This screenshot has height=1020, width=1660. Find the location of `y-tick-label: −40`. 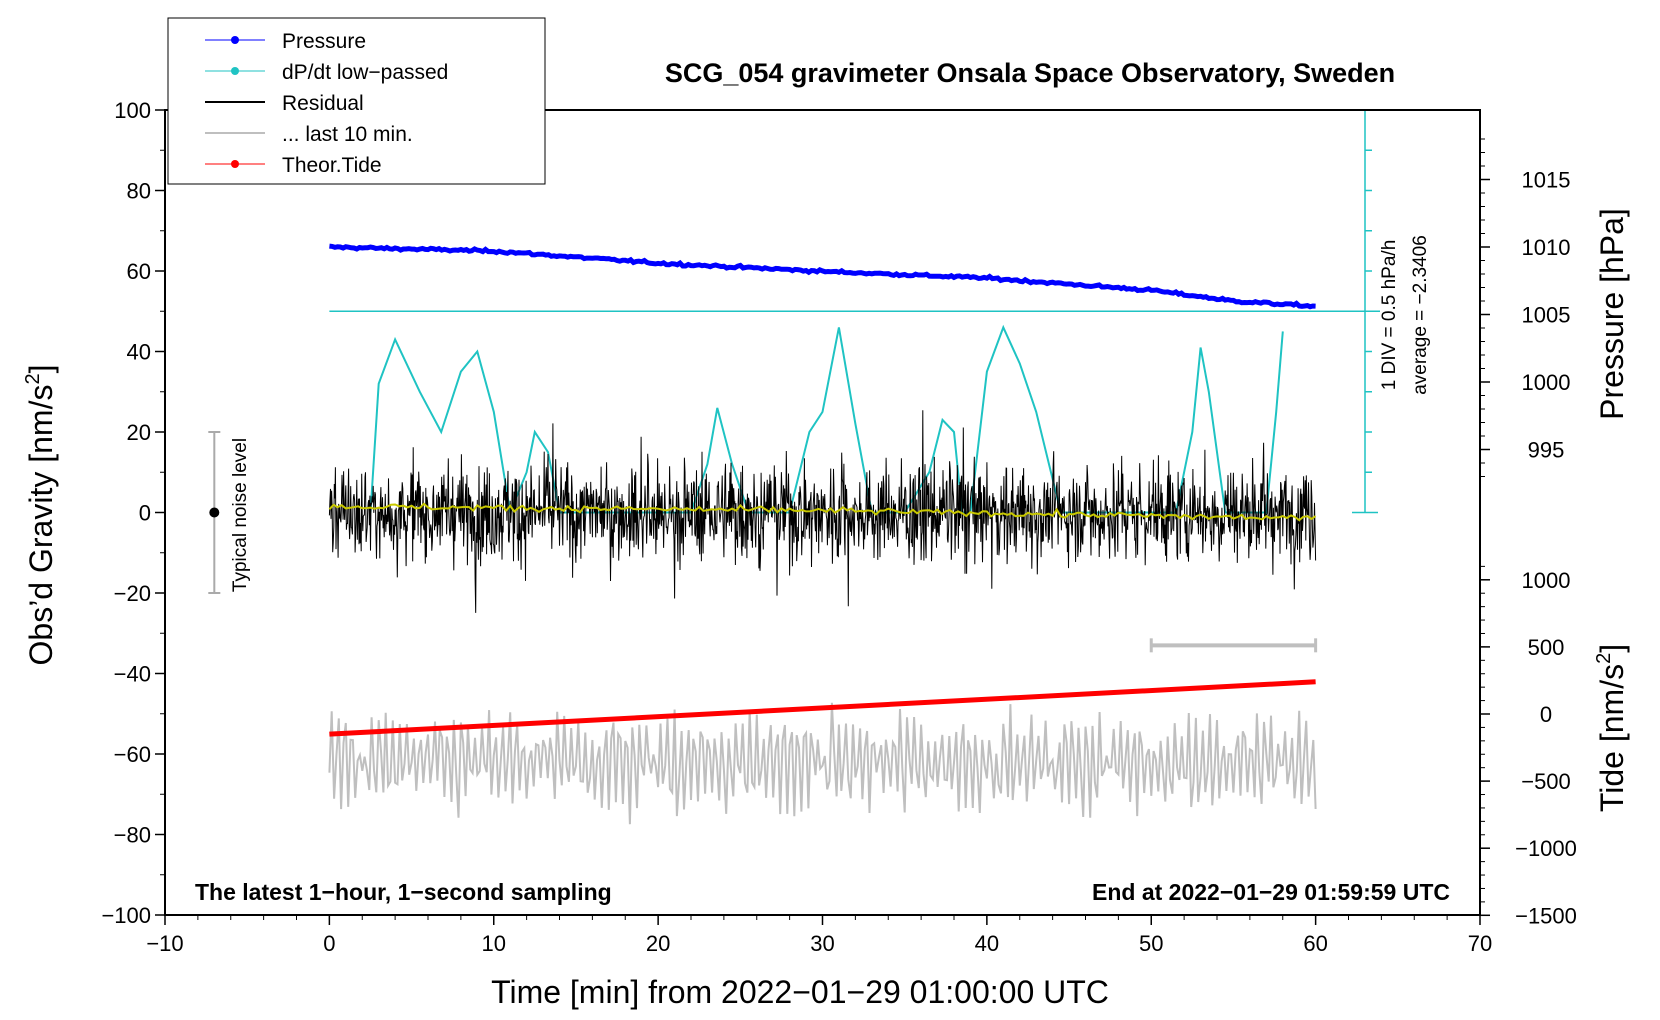

y-tick-label: −40 is located at coordinates (132, 674).